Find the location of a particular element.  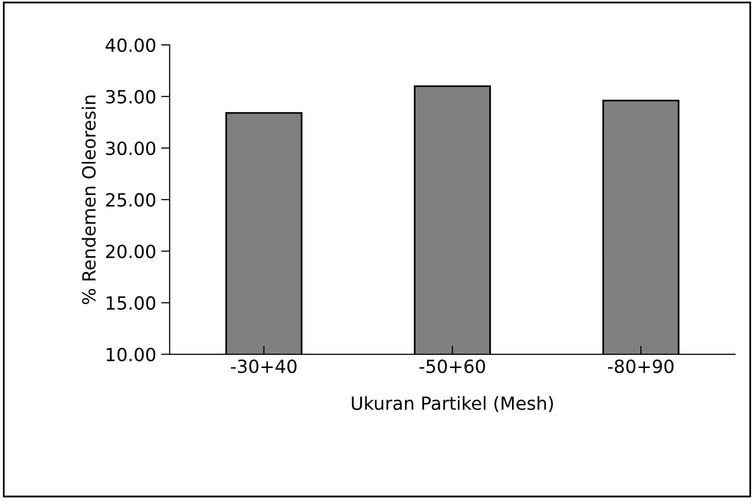

x-axis-title: Ukuran Partikel (Mesh) is located at coordinates (452, 404).